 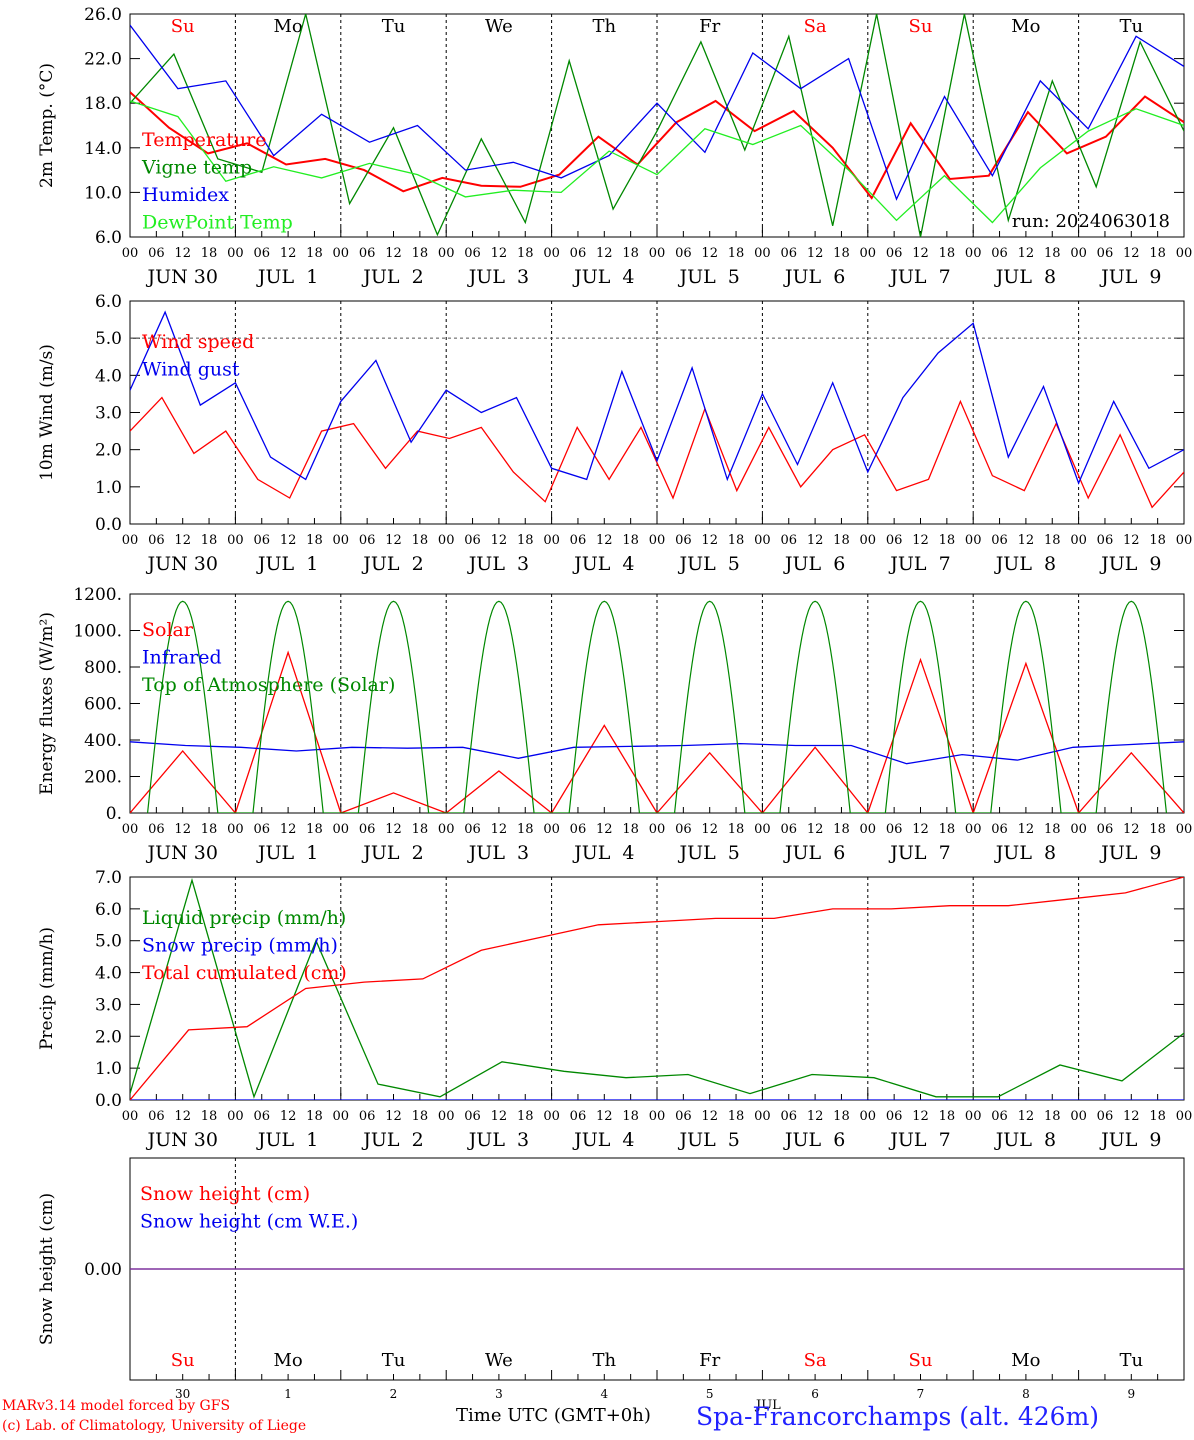 I want to click on y-tick-label: 4.0, so click(x=108, y=376).